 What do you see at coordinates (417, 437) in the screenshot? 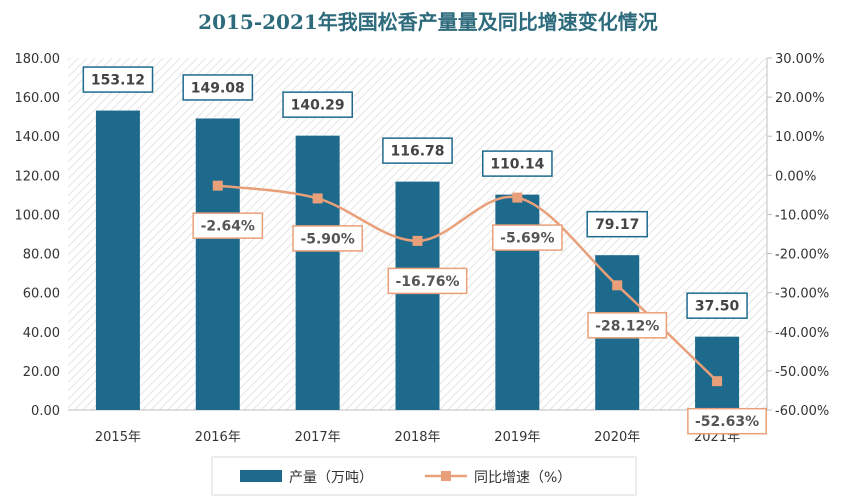
I see `category-label: 2018年` at bounding box center [417, 437].